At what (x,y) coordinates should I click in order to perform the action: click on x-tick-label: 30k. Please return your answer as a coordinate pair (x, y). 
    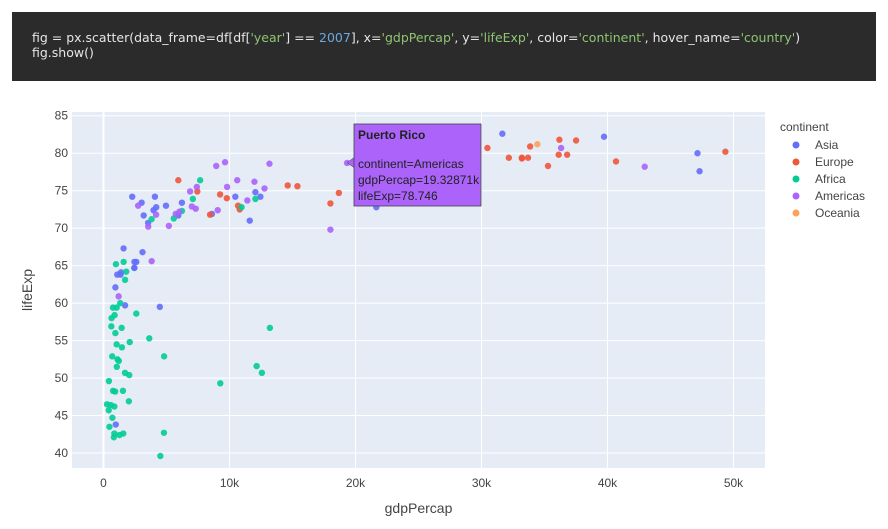
    Looking at the image, I should click on (482, 483).